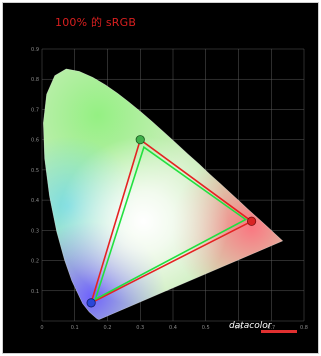 Image resolution: width=321 pixels, height=356 pixels. Describe the element at coordinates (304, 328) in the screenshot. I see `x-tick-label-8: 0.8` at that location.